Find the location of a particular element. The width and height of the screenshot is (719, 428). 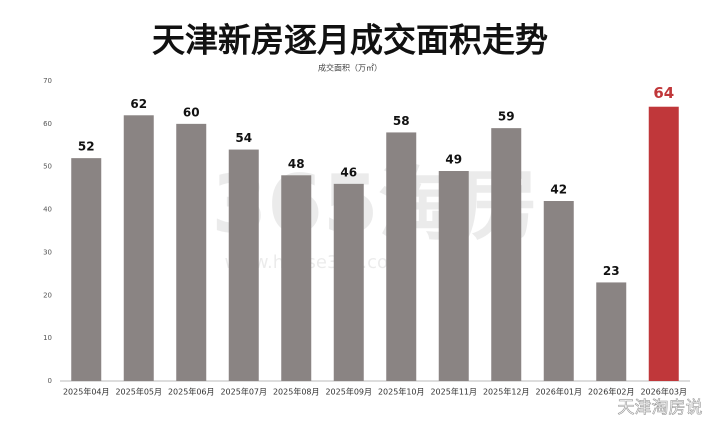

chart-subtitle: 成交面积（万㎡） is located at coordinates (350, 68).